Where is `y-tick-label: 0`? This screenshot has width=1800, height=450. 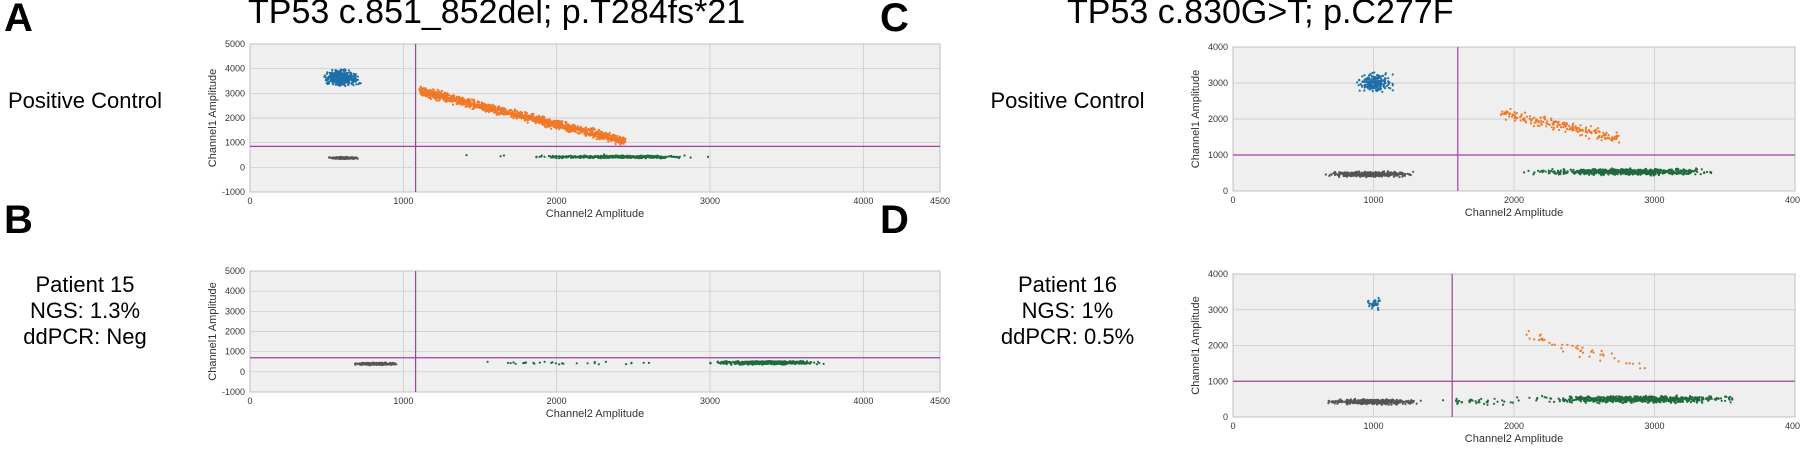 y-tick-label: 0 is located at coordinates (242, 167).